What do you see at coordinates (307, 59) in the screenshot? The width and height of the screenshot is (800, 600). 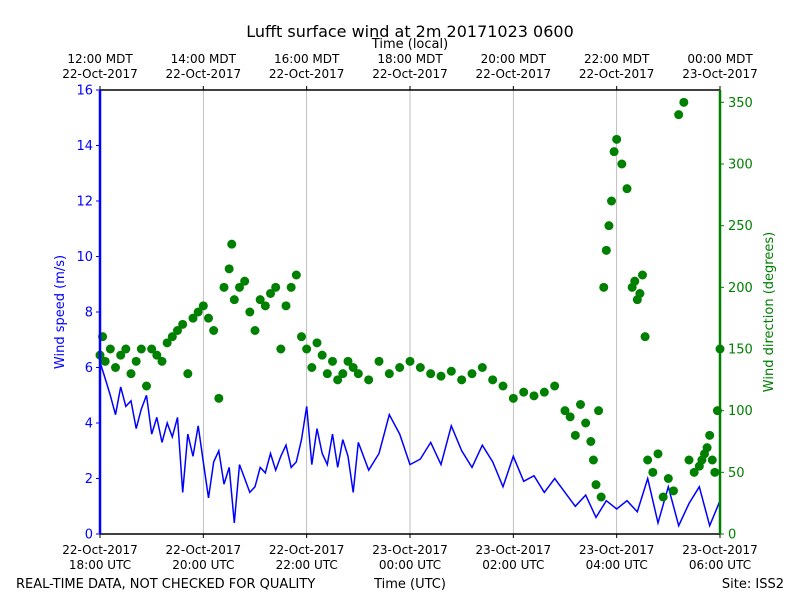 I see `top-tick-time: 16:00 MDT` at bounding box center [307, 59].